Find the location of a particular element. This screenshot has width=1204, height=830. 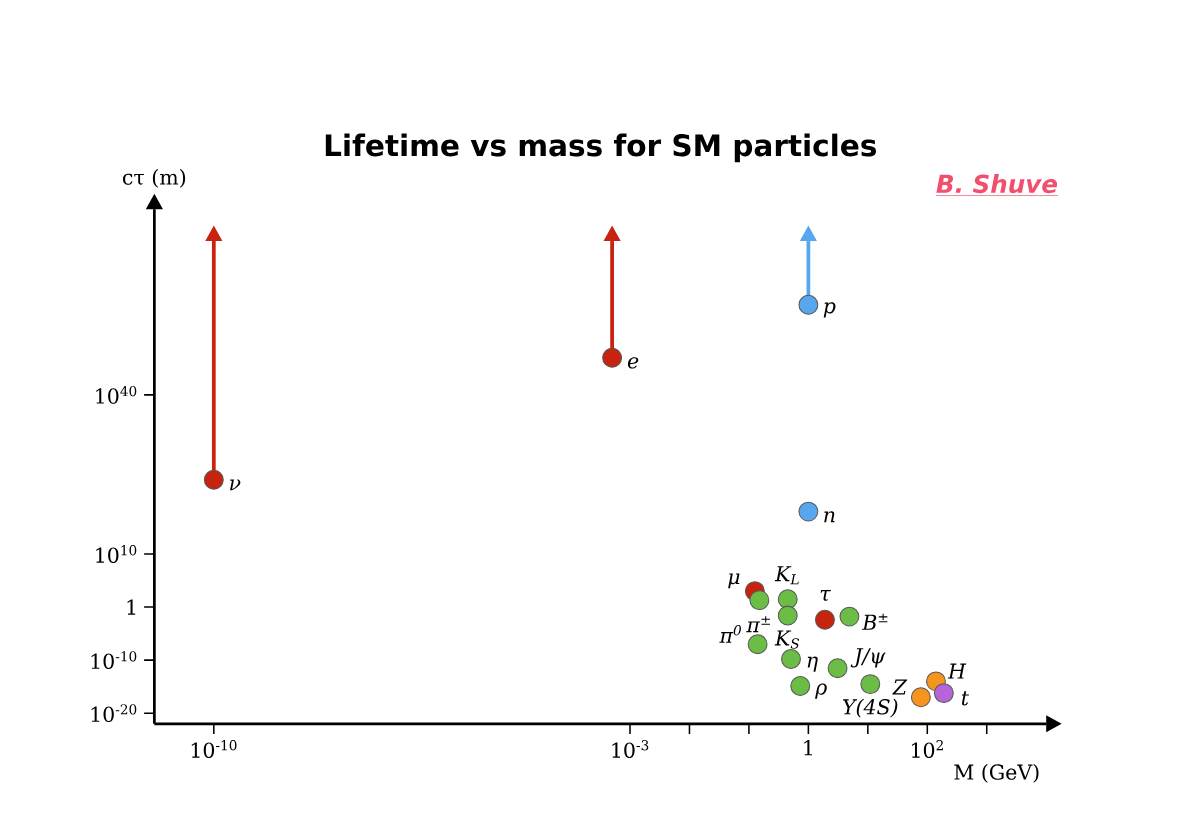

annotation: K$_{L}$ is located at coordinates (786, 575).